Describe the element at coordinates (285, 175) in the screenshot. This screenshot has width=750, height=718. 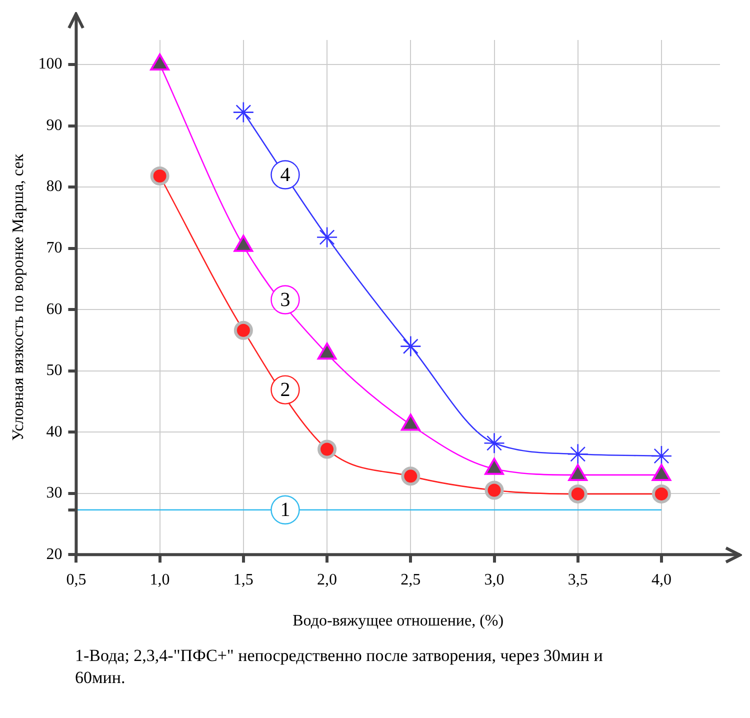
I see `series-label: 4` at that location.